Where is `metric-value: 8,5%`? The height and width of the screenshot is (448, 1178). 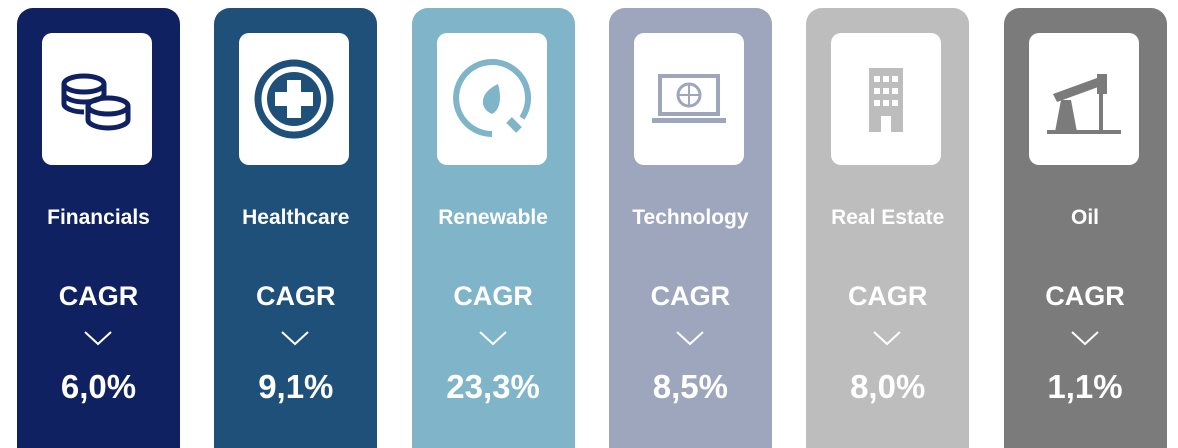 metric-value: 8,5% is located at coordinates (690, 386).